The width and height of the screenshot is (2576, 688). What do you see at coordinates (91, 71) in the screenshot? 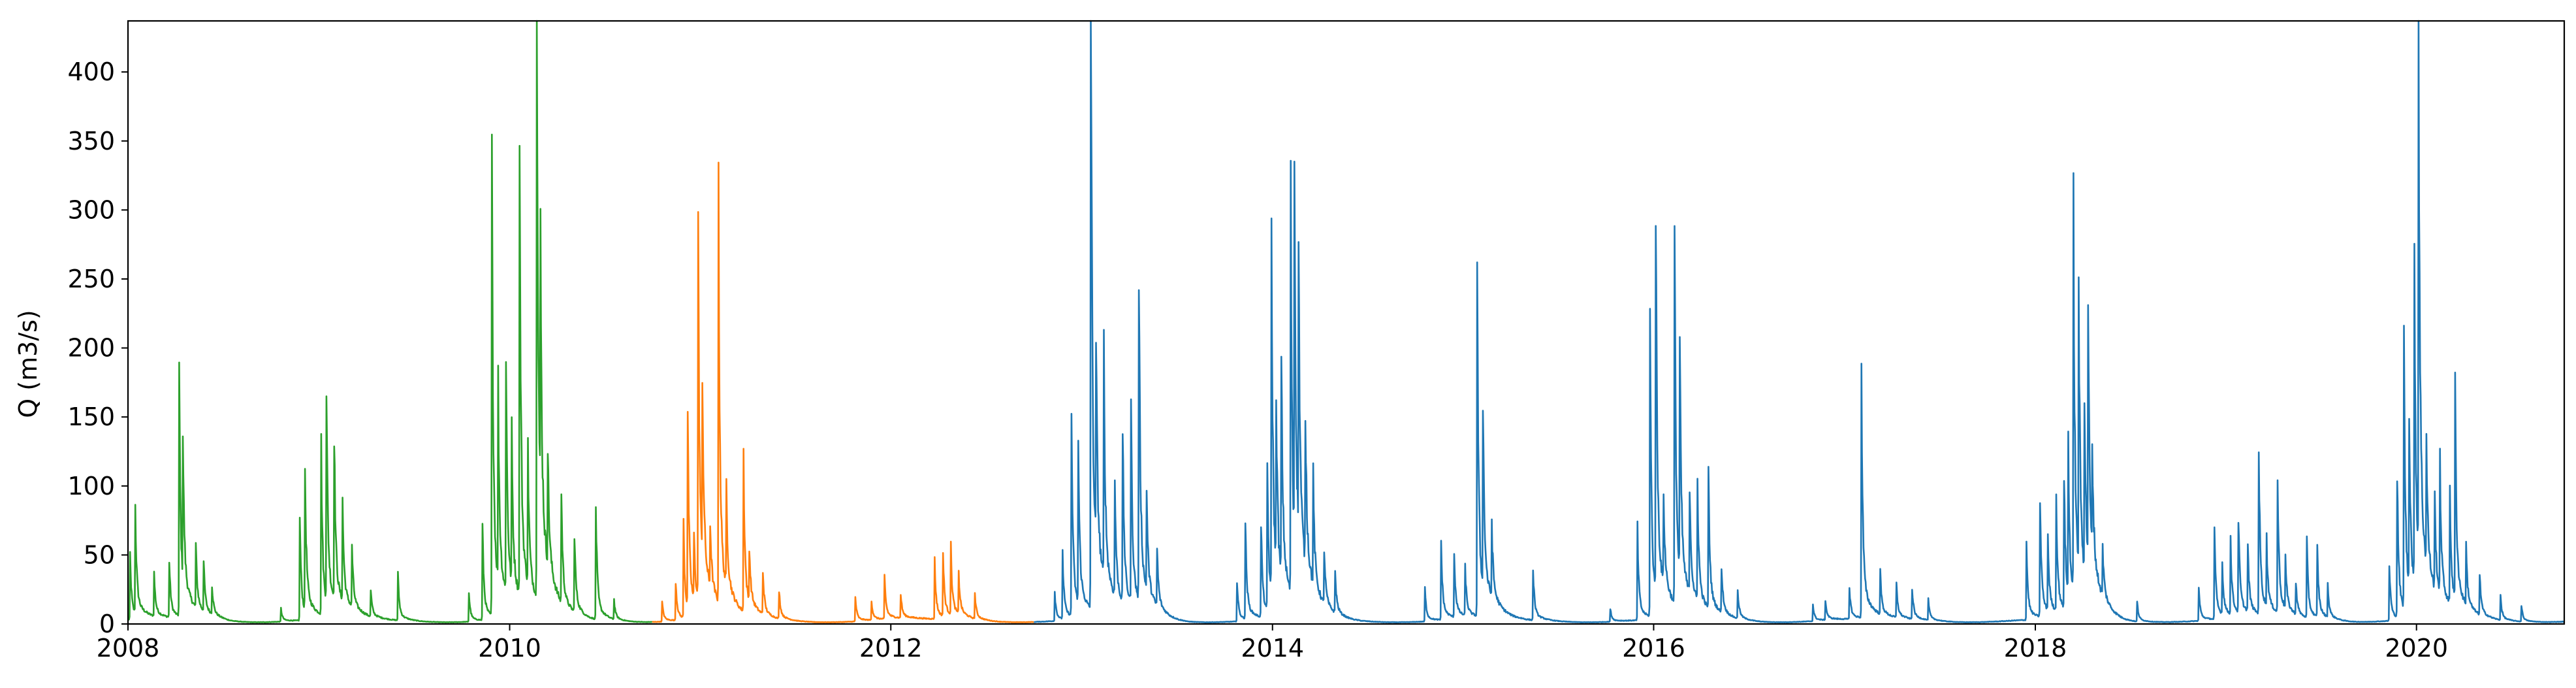
I see `y-tick-label: 400` at bounding box center [91, 71].